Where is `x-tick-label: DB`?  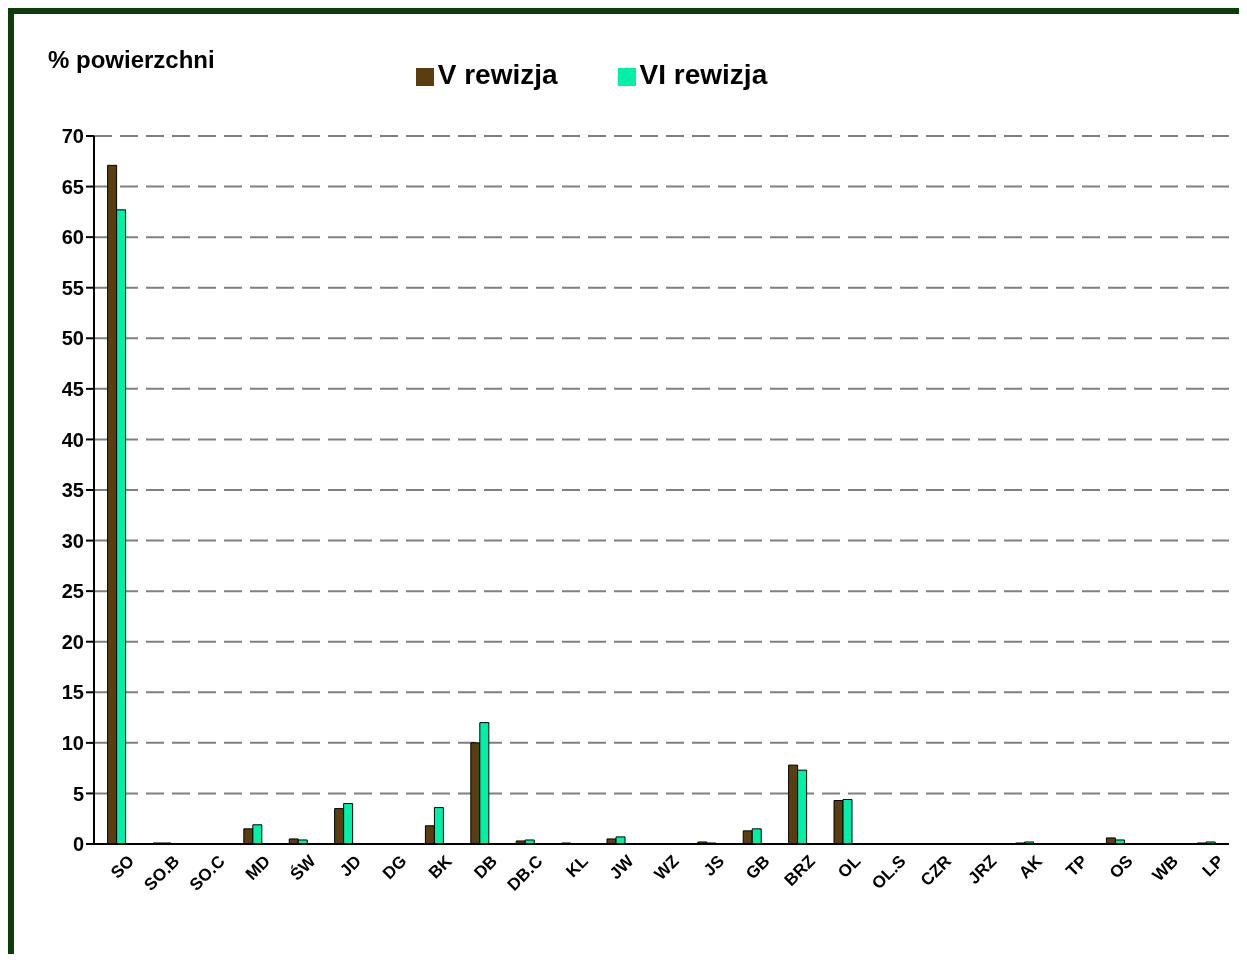 x-tick-label: DB is located at coordinates (486, 867).